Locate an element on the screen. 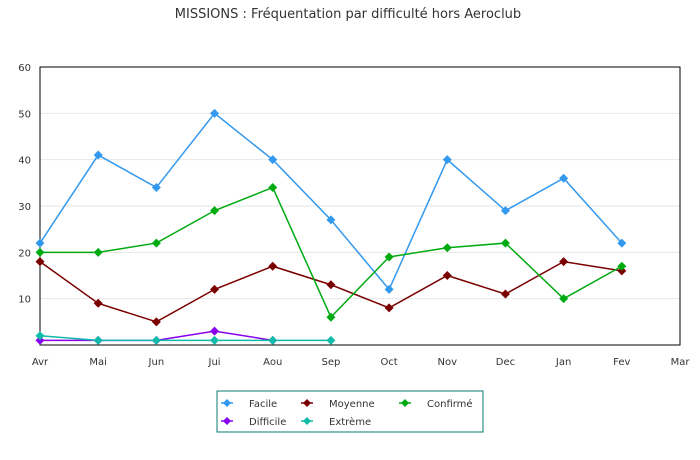 The image size is (700, 460). x-tick-label: Oct is located at coordinates (388, 362).